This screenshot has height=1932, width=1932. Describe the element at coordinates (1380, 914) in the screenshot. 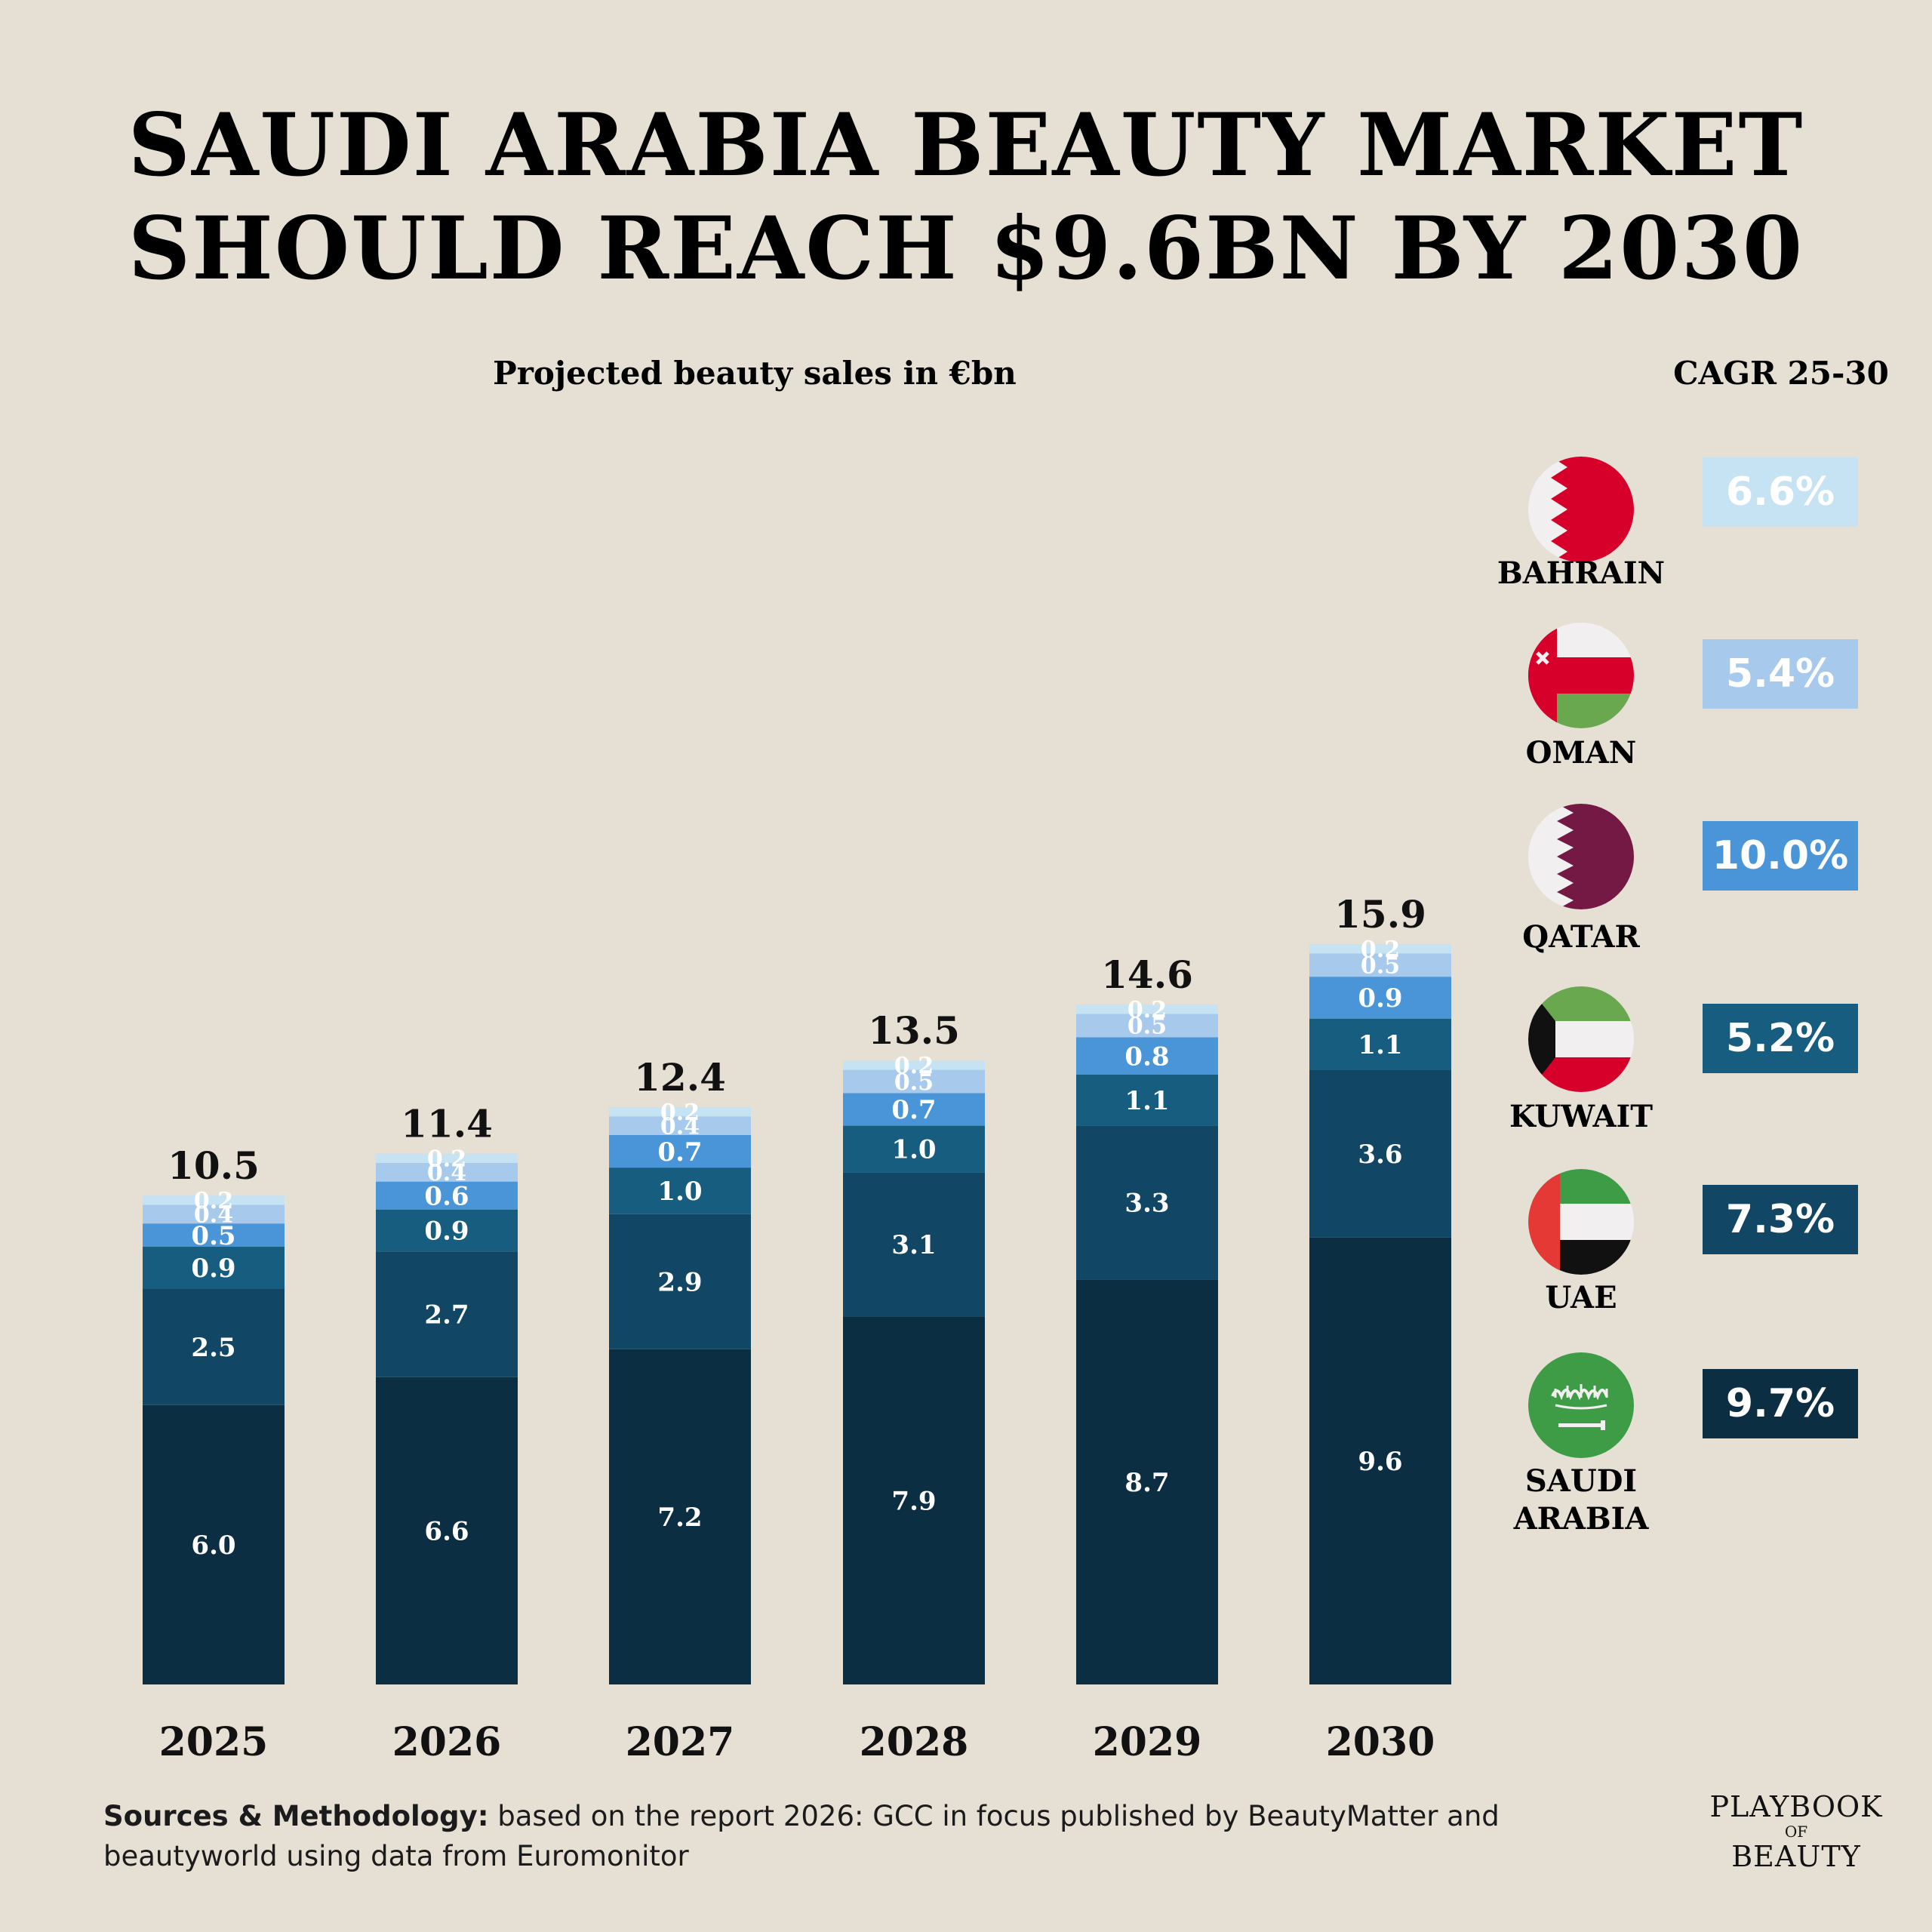

I see `bar-total-label: 15.9` at that location.